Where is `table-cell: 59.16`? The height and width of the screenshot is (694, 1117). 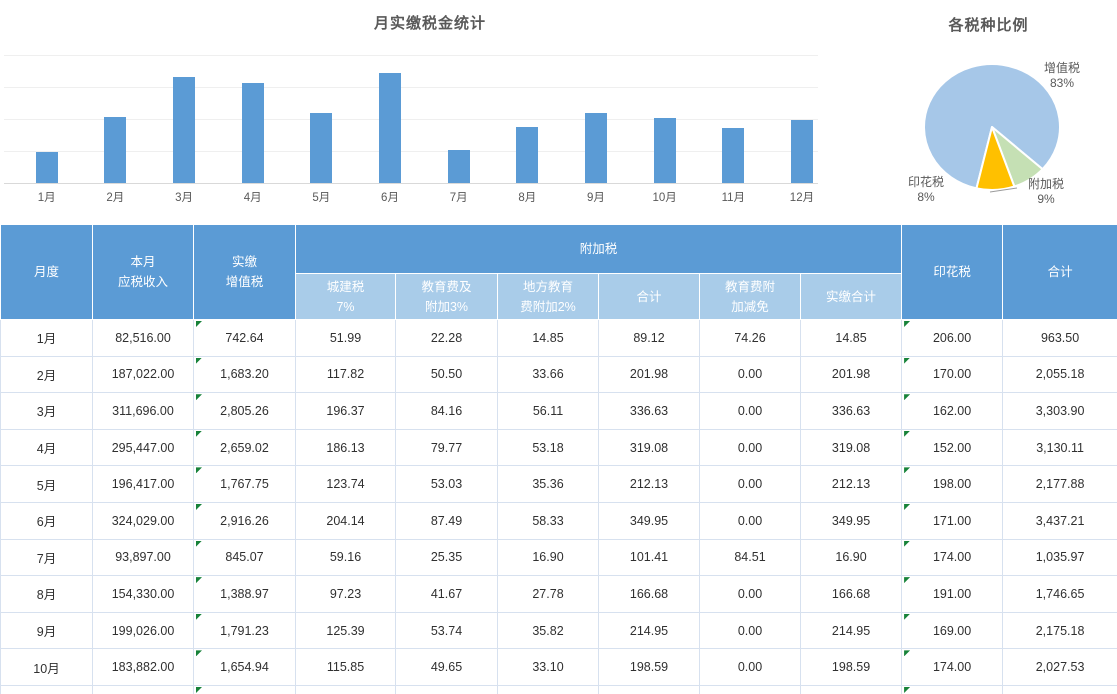
table-cell: 59.16 is located at coordinates (345, 557).